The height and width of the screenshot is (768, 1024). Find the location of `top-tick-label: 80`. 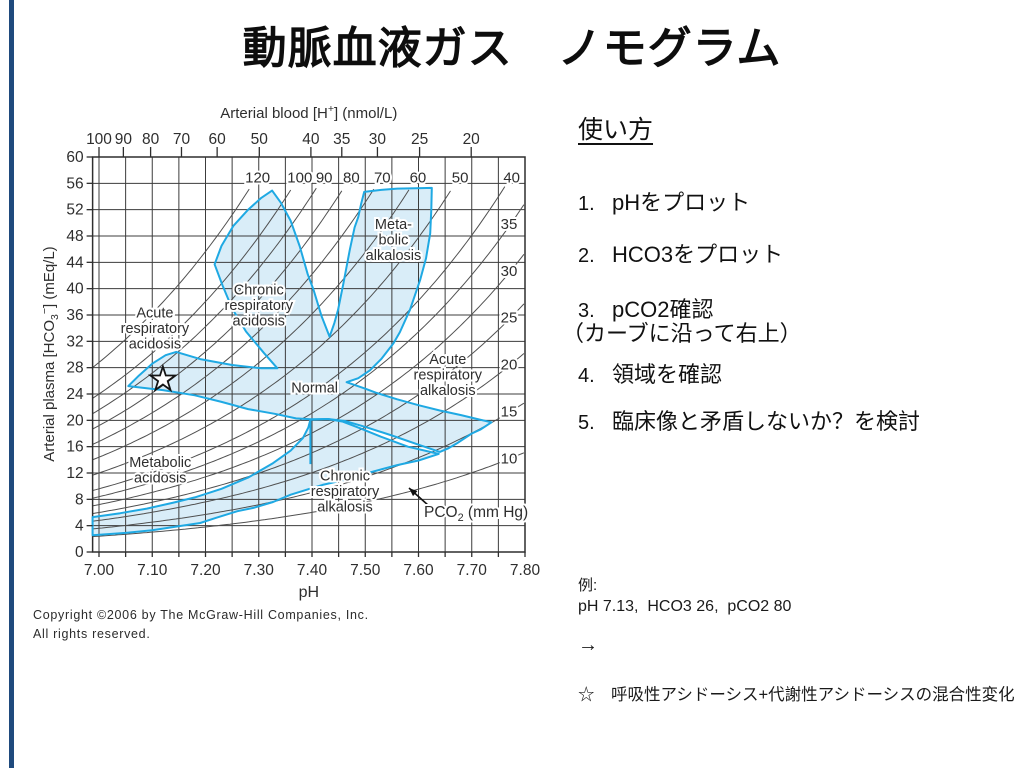

top-tick-label: 80 is located at coordinates (151, 139).